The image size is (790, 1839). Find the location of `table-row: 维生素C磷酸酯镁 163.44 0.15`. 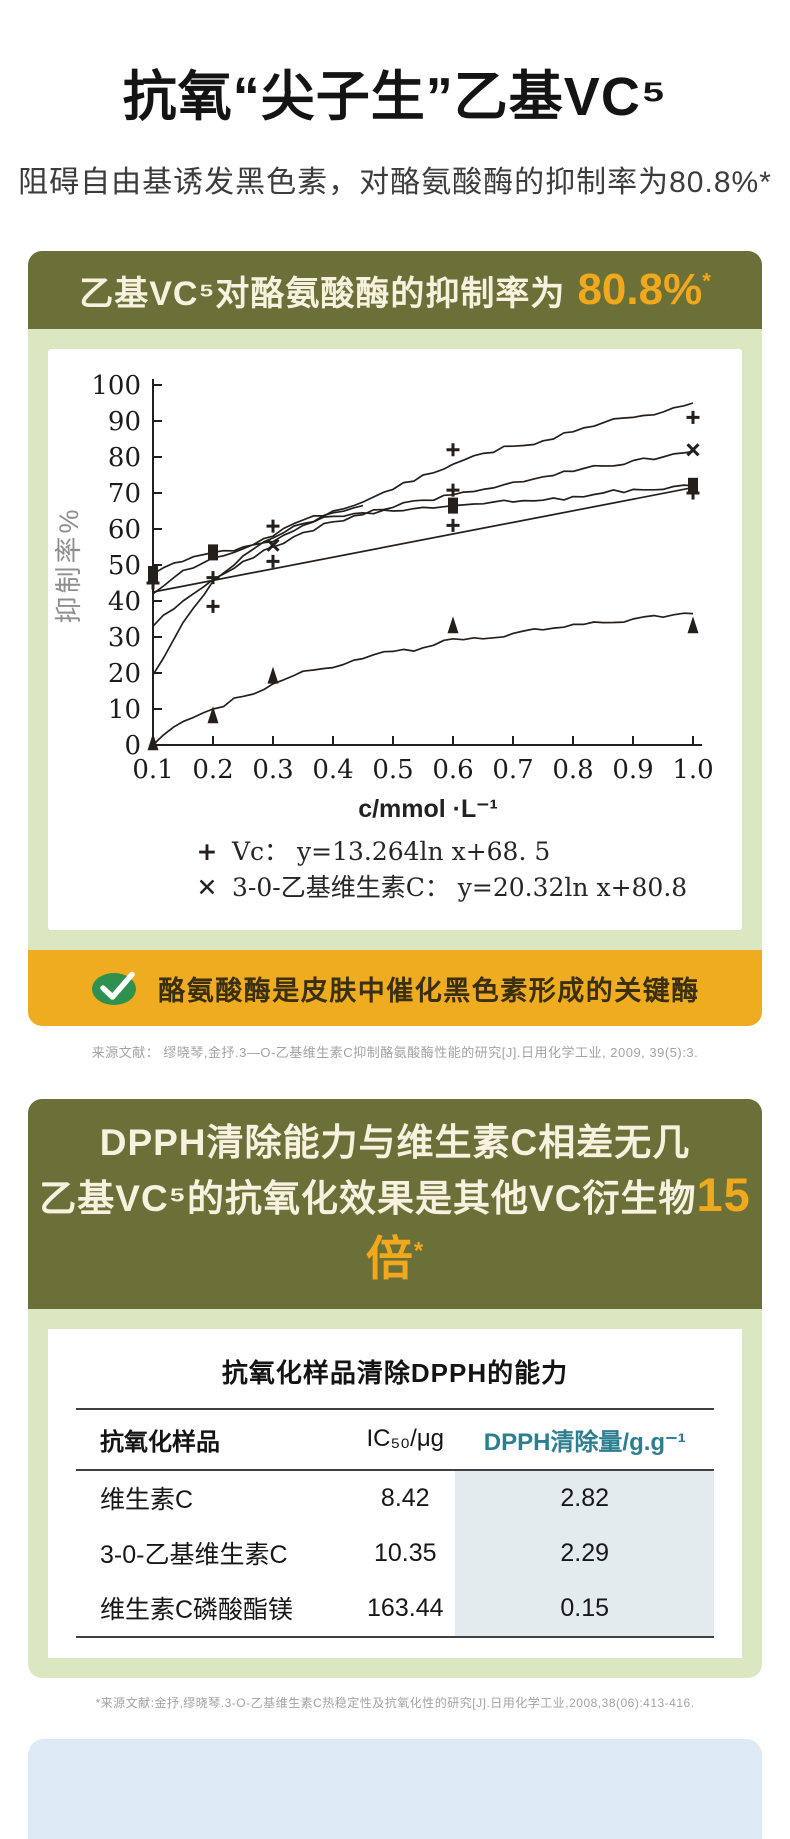

table-row: 维生素C磷酸酯镁 163.44 0.15 is located at coordinates (395, 1608).